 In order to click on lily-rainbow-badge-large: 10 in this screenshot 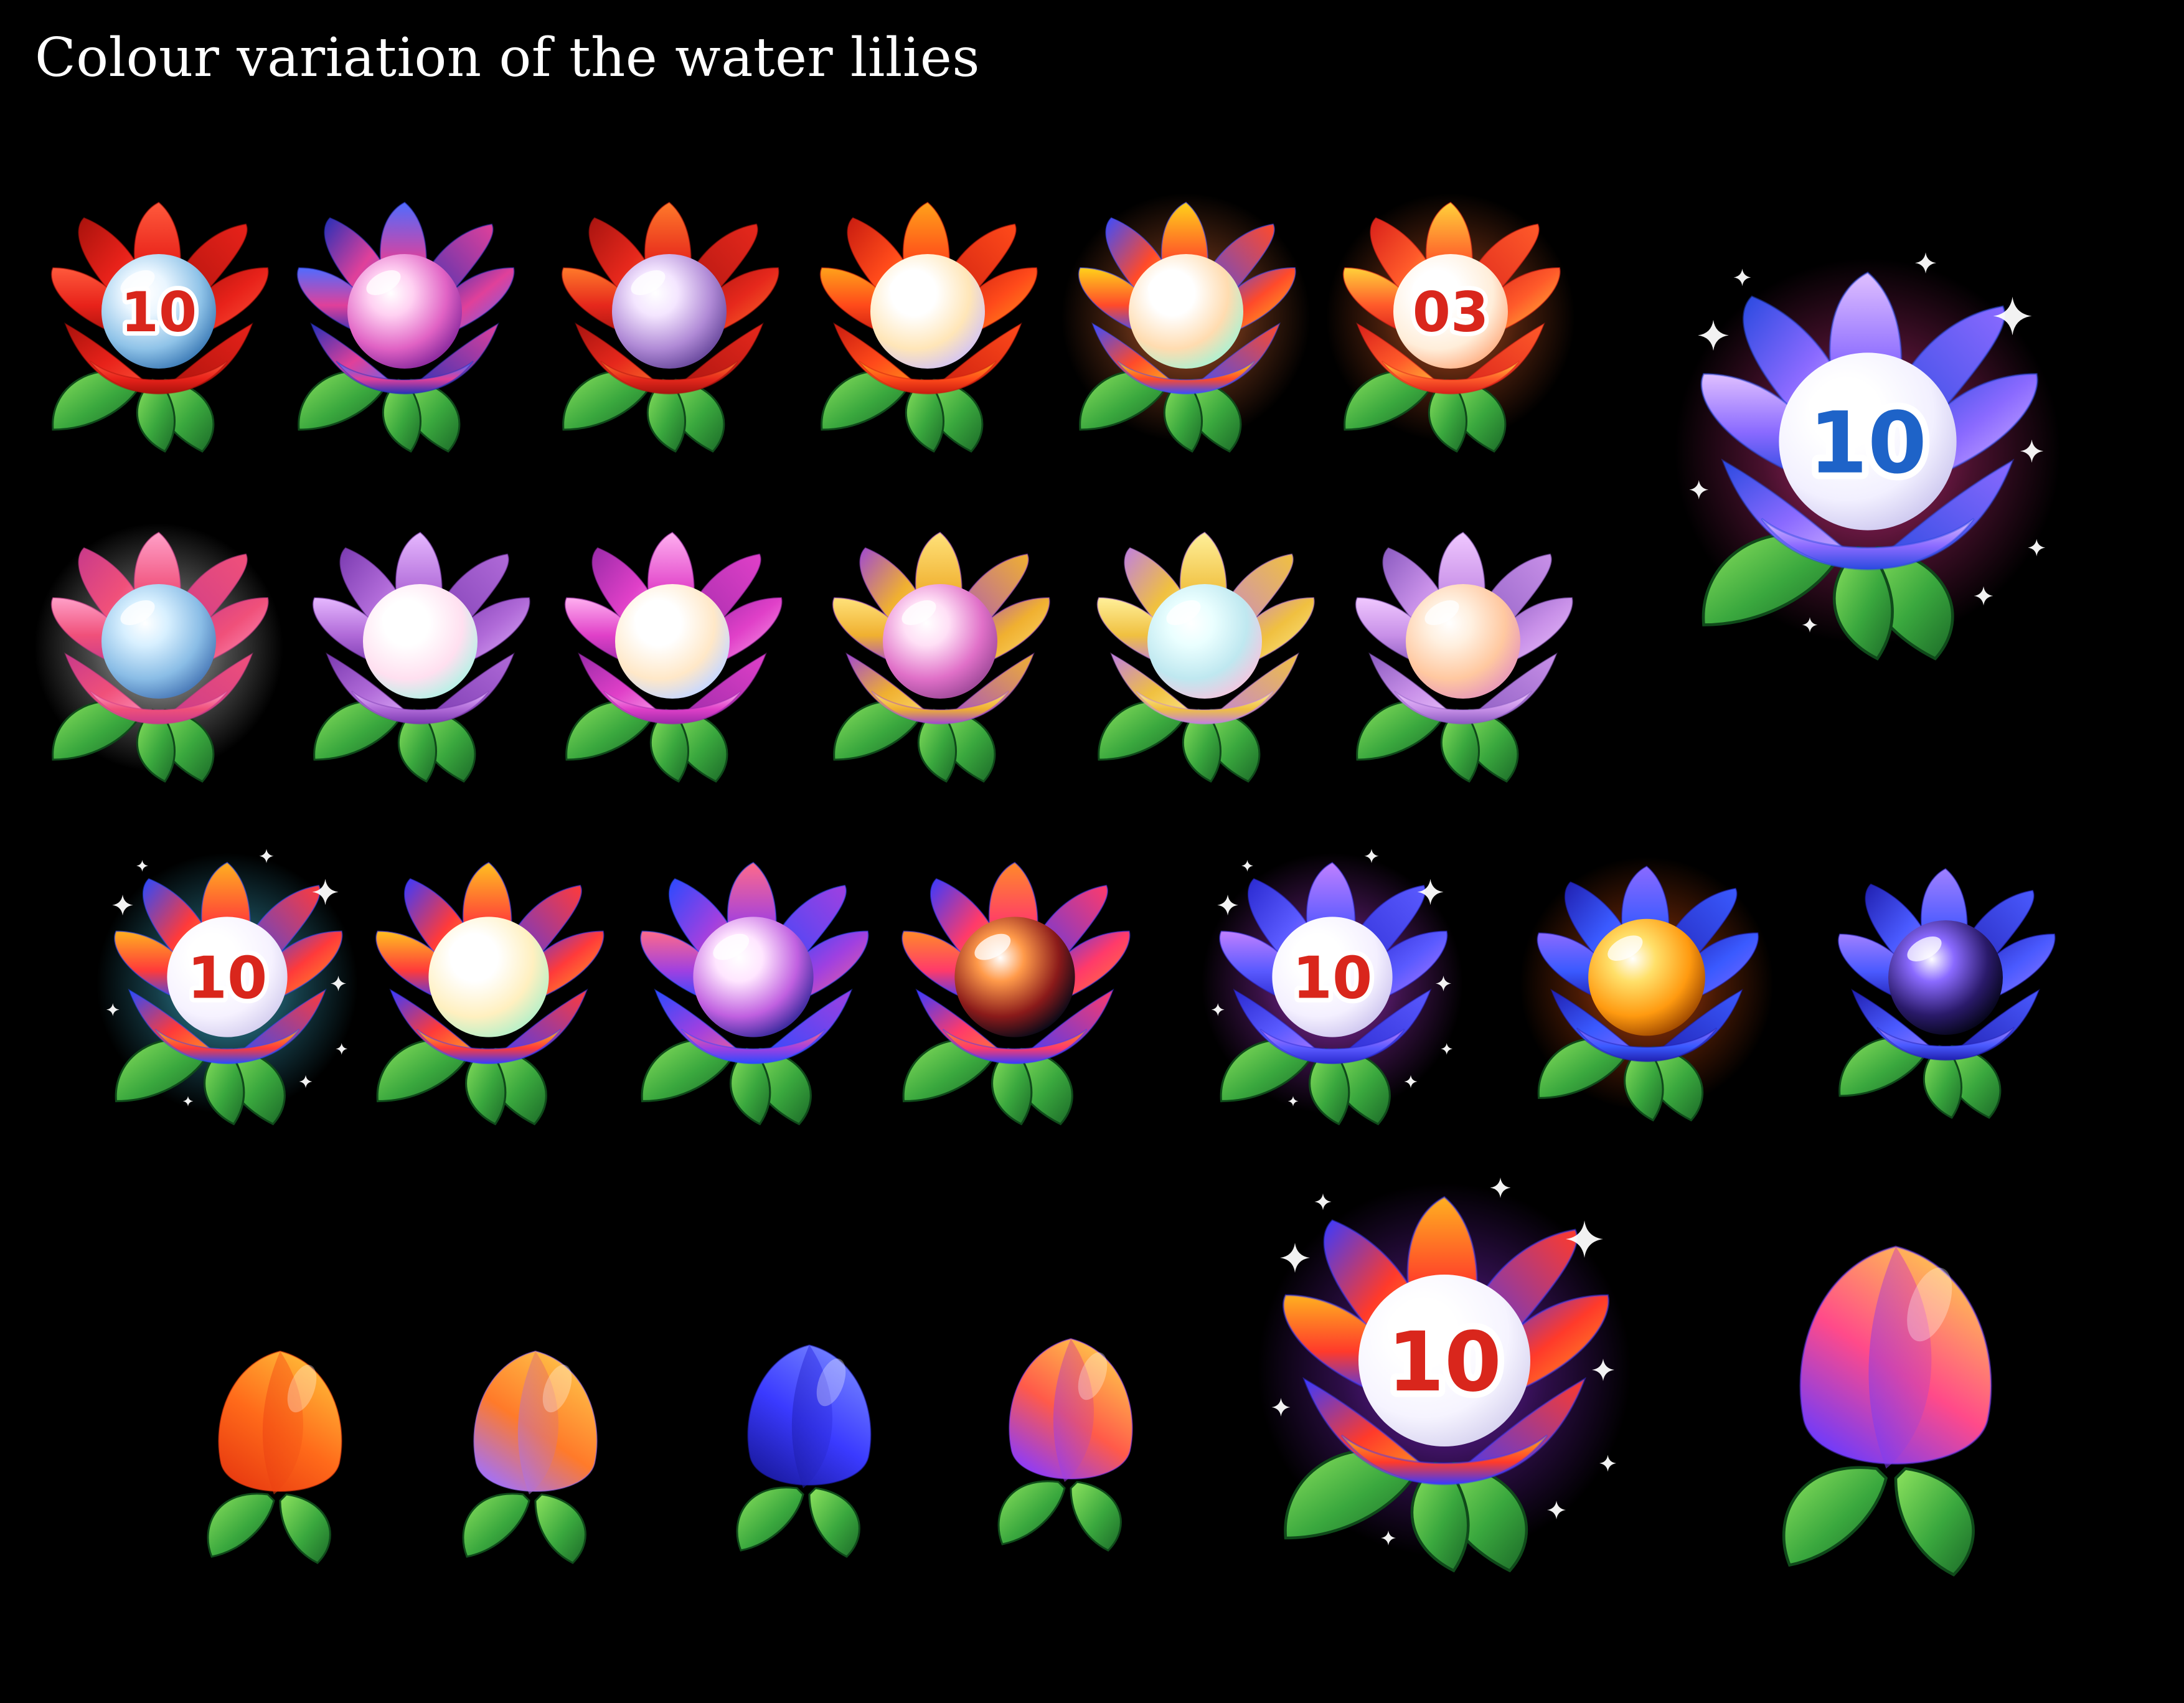, I will do `click(1444, 1376)`.